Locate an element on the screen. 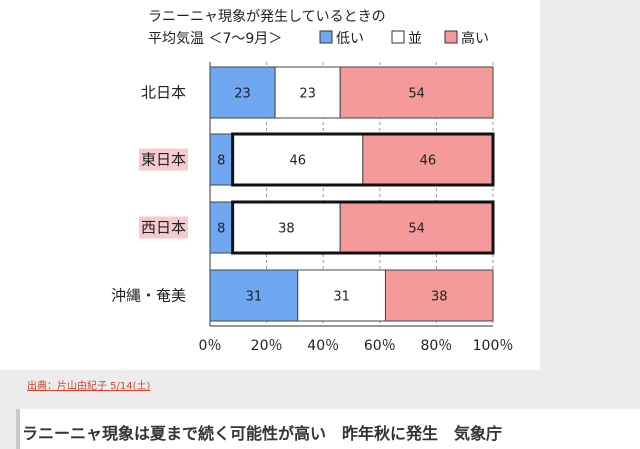 The height and width of the screenshot is (449, 640). legend-label-3: 高い is located at coordinates (475, 38).